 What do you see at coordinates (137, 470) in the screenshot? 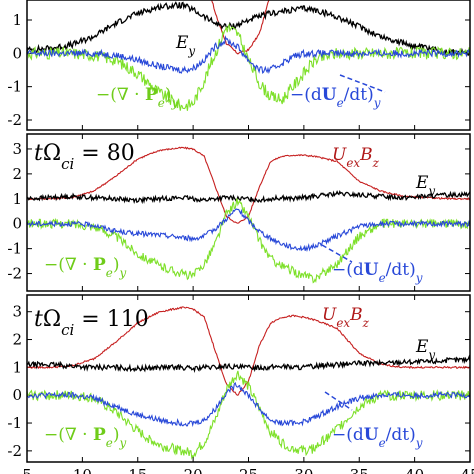
I see `x-tick-label: 15` at bounding box center [137, 470].